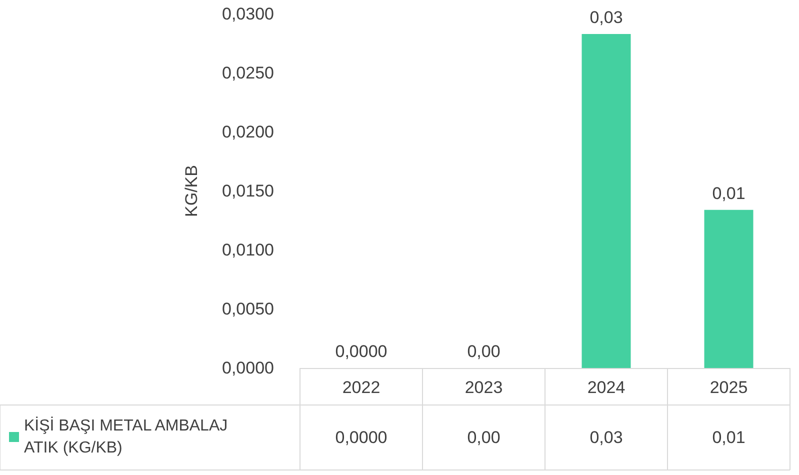  What do you see at coordinates (483, 351) in the screenshot?
I see `text: 0,00` at bounding box center [483, 351].